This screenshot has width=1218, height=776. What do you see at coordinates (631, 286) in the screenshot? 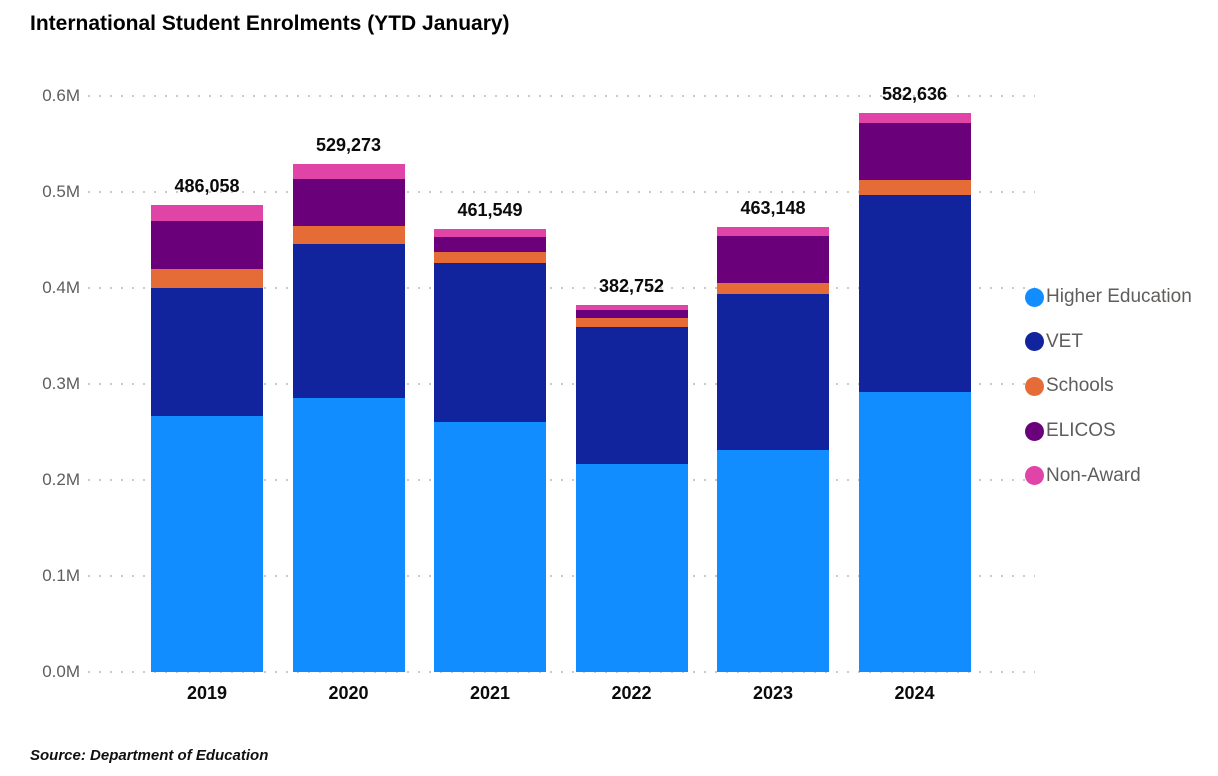
I see `total-data-label-2022: 382,752` at bounding box center [631, 286].